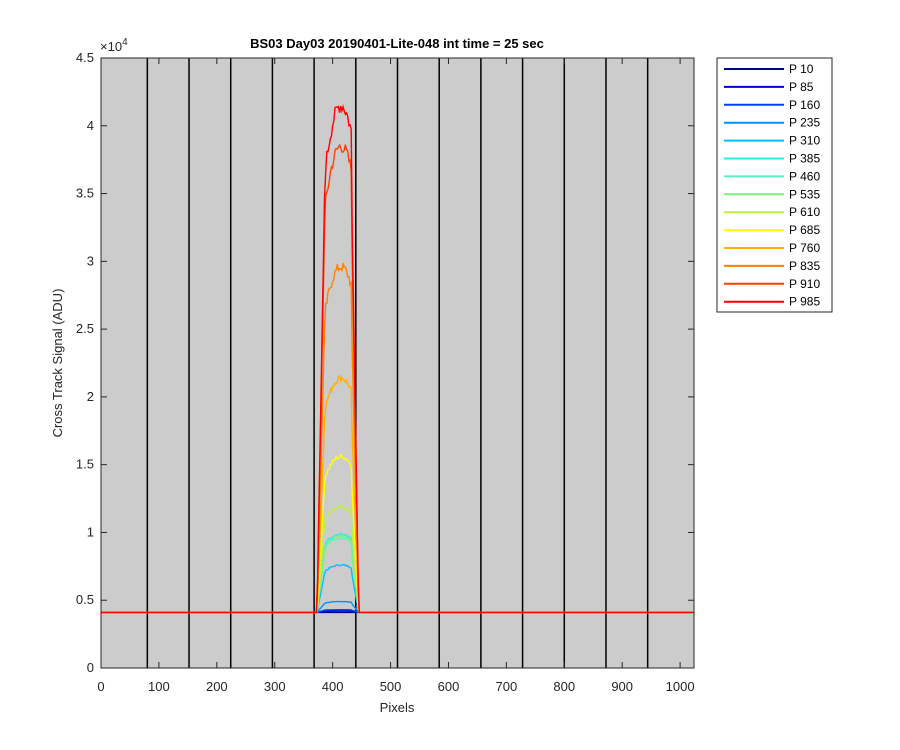  Describe the element at coordinates (804, 176) in the screenshot. I see `legend-entry: P 460` at that location.